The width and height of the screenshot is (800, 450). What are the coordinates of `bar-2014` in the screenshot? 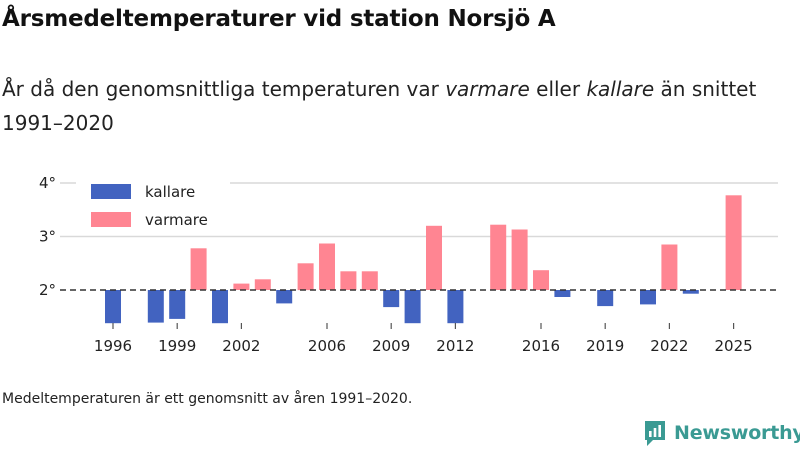 It's located at (498, 257).